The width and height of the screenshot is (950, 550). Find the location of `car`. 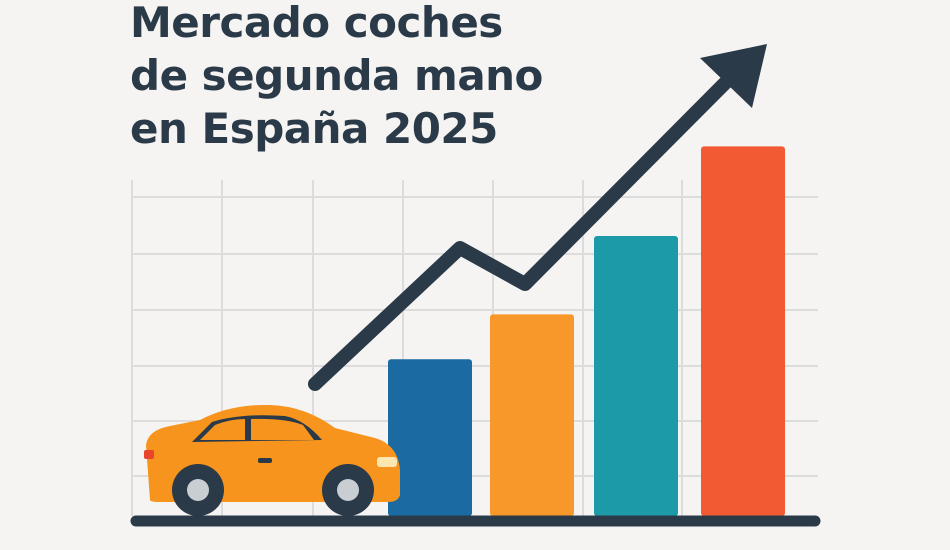

car is located at coordinates (272, 460).